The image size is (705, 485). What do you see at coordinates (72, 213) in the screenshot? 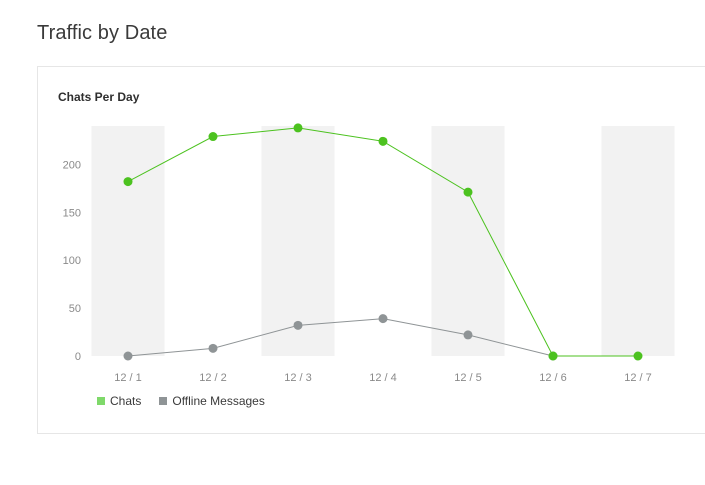
I see `y-tick-label: 150` at bounding box center [72, 213].